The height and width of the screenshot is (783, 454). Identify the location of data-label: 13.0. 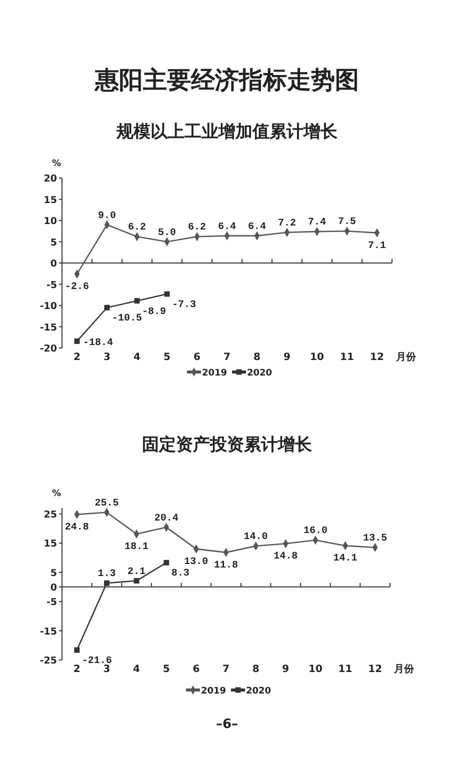
(196, 562).